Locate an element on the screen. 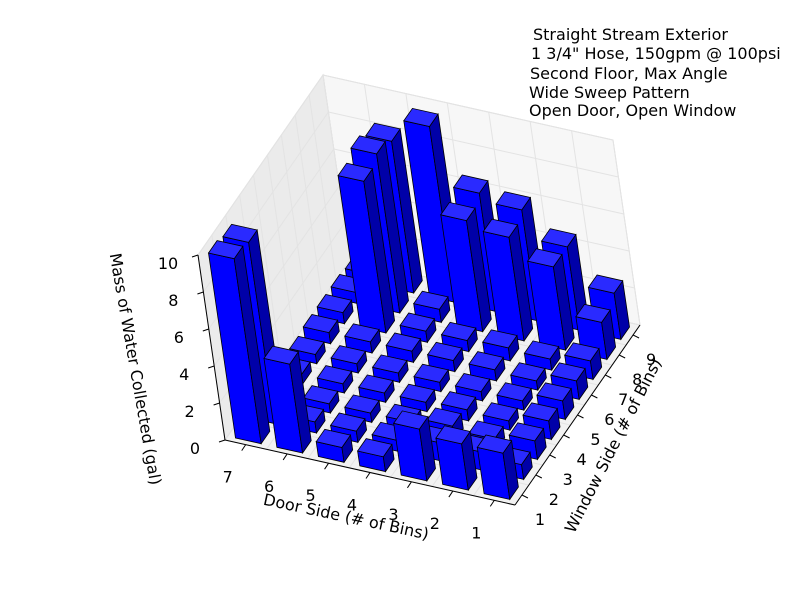 The image size is (800, 600). z-axis-line is located at coordinates (211, 347).